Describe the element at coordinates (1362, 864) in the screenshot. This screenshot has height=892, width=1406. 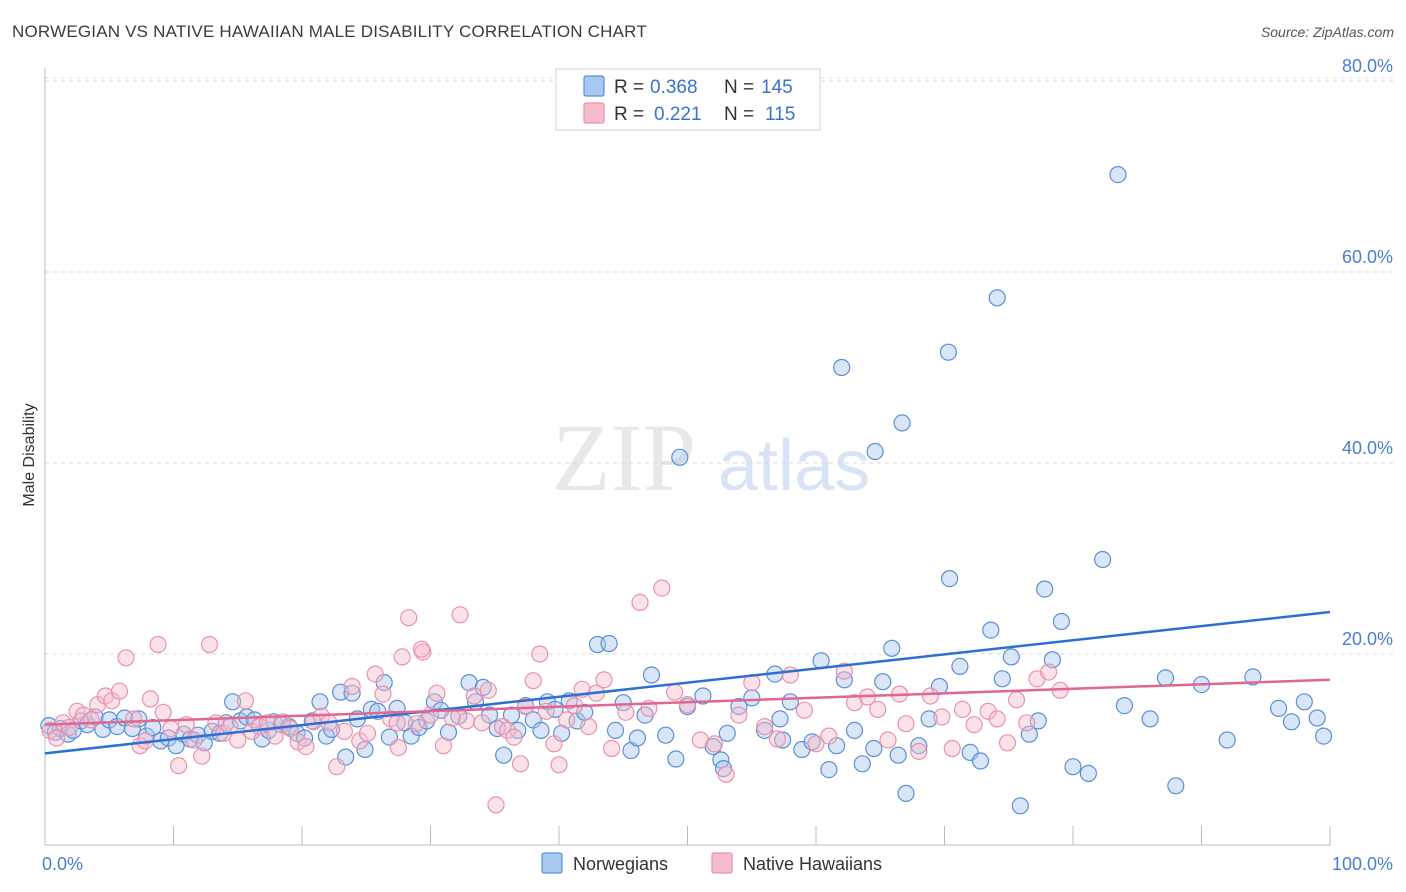
I see `x-tick-label-max: 100.0%` at that location.